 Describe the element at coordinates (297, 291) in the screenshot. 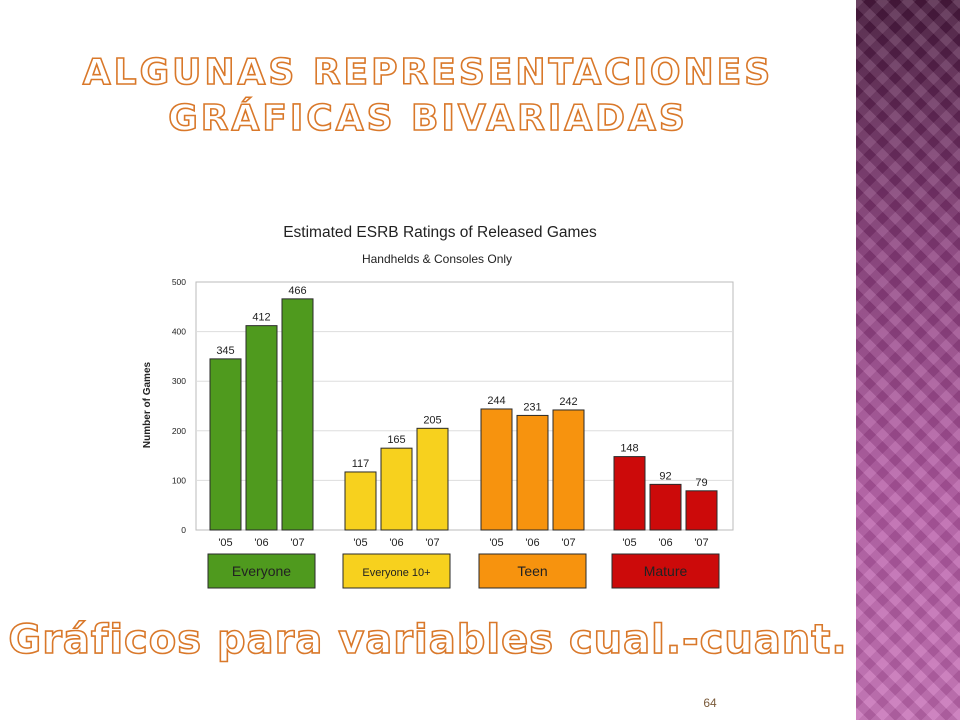

I see `data-label: 466` at that location.